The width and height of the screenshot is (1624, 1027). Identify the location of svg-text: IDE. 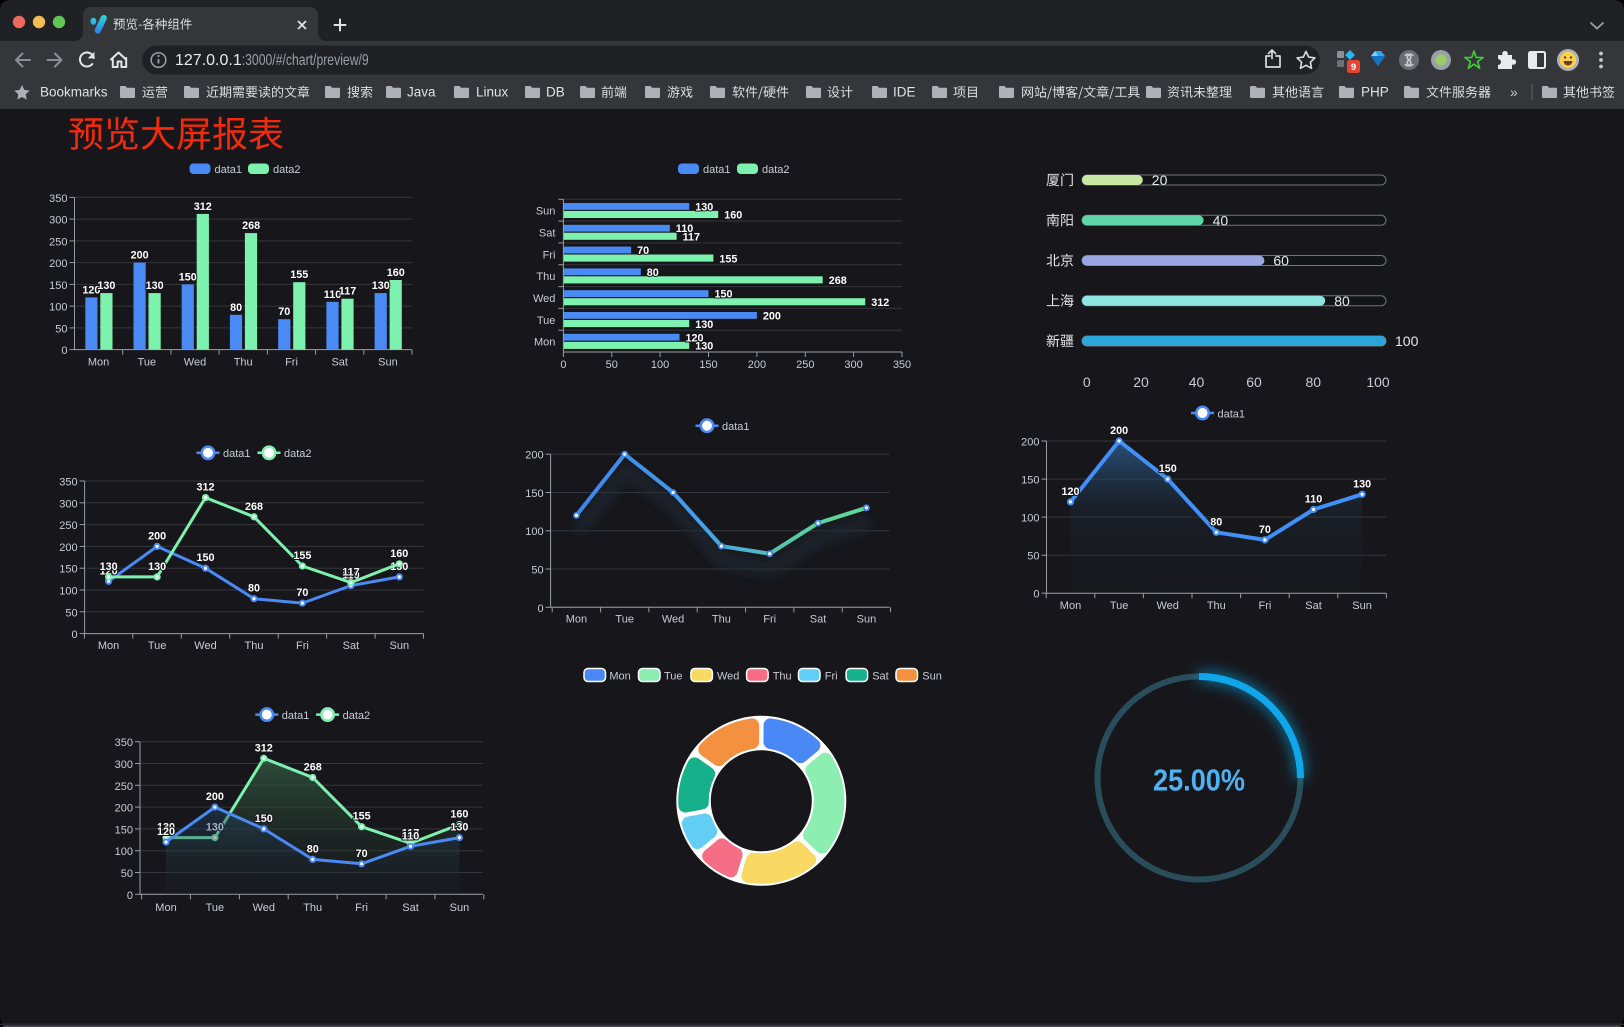
(904, 92).